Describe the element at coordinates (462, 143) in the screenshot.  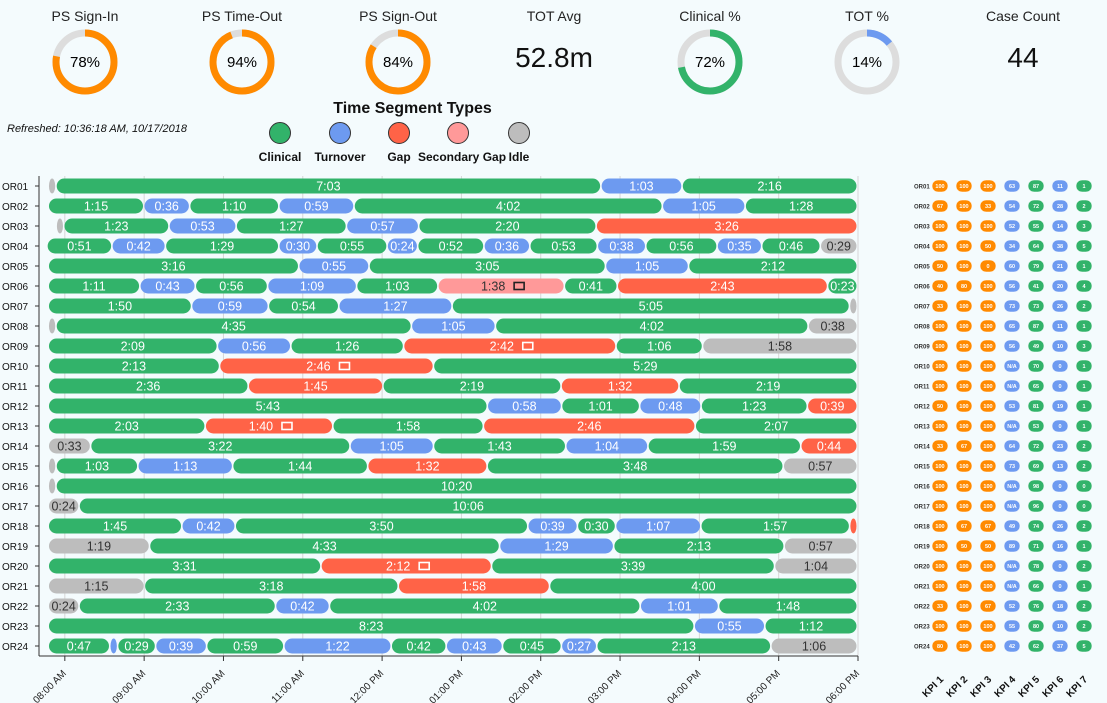
I see `legend-item-secondary-gap: Secondary Gap` at that location.